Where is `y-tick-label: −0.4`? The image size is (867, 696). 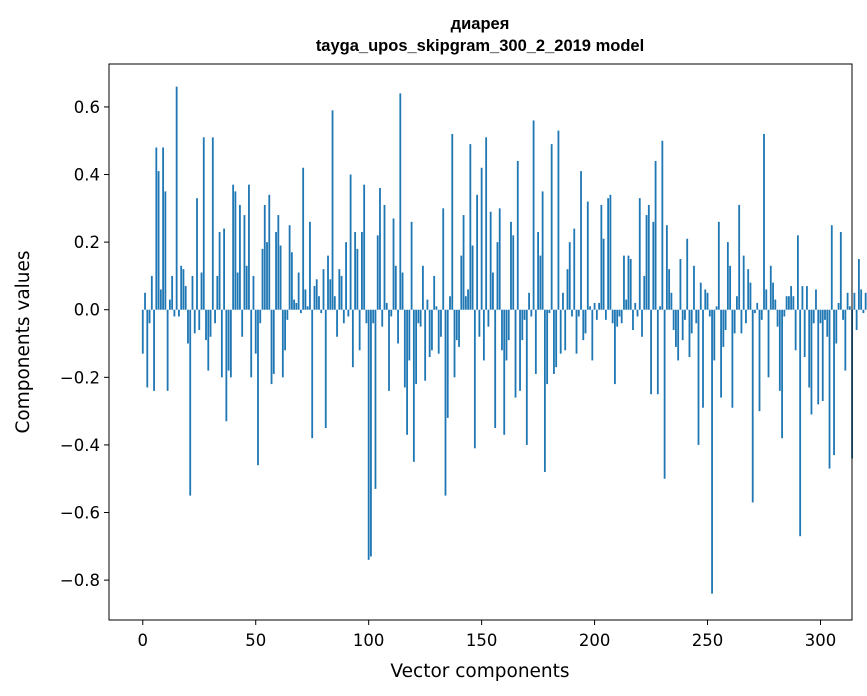 y-tick-label: −0.4 is located at coordinates (80, 445).